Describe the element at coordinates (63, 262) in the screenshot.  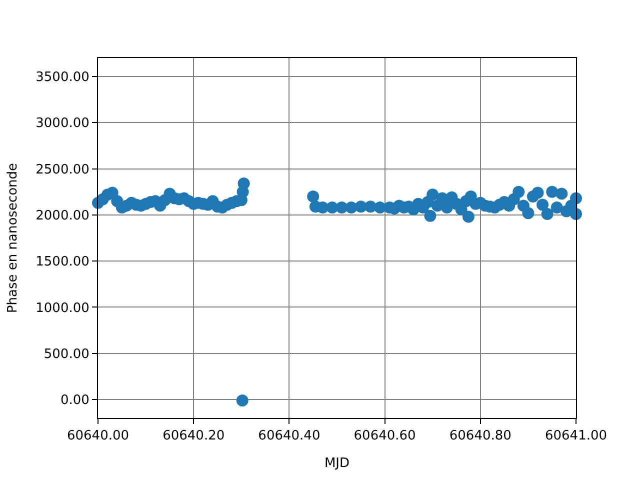
I see `y-tick-label: 1500.00` at that location.